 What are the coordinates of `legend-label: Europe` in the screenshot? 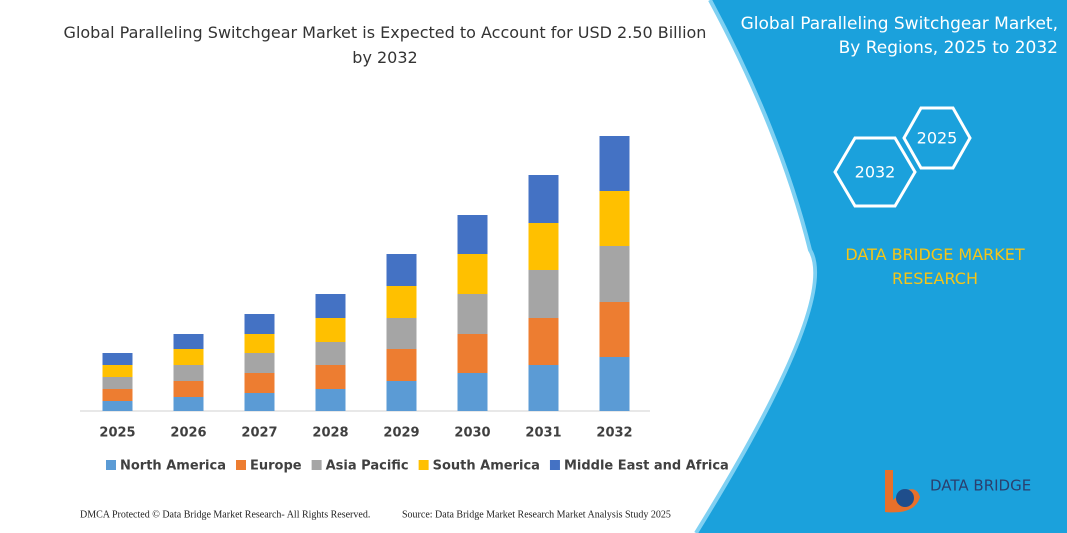 It's located at (276, 466).